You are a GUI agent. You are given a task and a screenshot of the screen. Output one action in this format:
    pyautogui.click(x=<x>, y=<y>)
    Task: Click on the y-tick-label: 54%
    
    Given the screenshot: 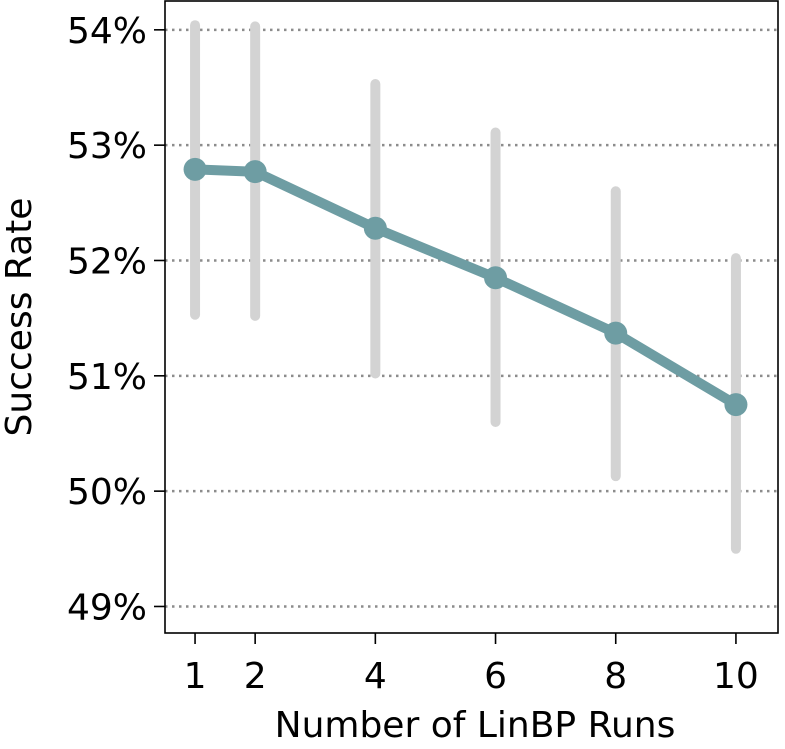 What is the action you would take?
    pyautogui.click(x=107, y=31)
    